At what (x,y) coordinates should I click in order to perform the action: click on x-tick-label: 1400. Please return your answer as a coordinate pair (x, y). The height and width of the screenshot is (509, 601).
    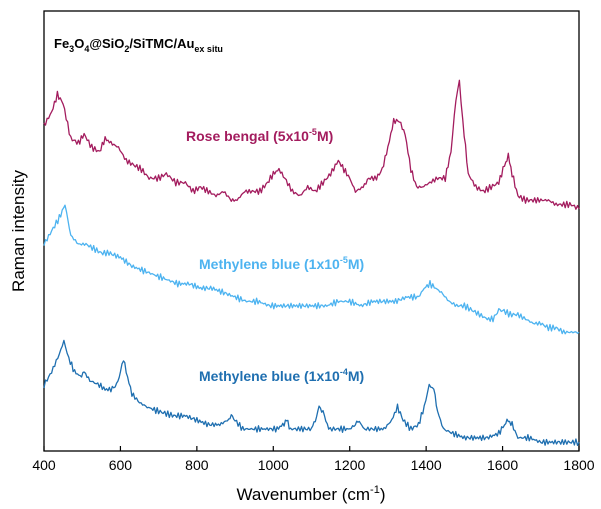
    Looking at the image, I should click on (426, 465).